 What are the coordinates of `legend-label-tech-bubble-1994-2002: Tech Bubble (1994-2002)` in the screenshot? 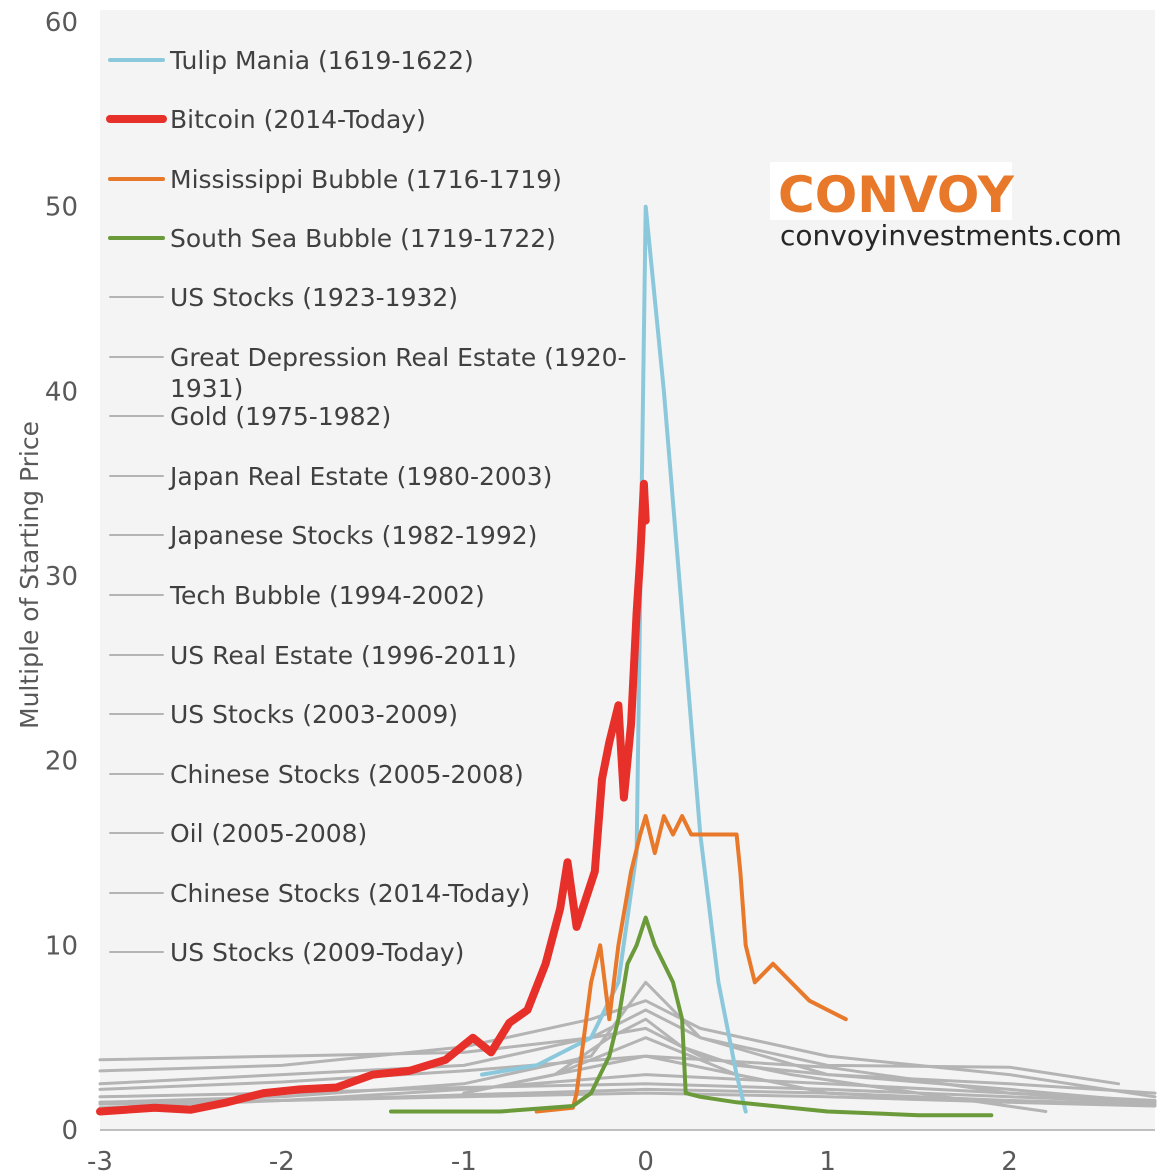 It's located at (327, 595).